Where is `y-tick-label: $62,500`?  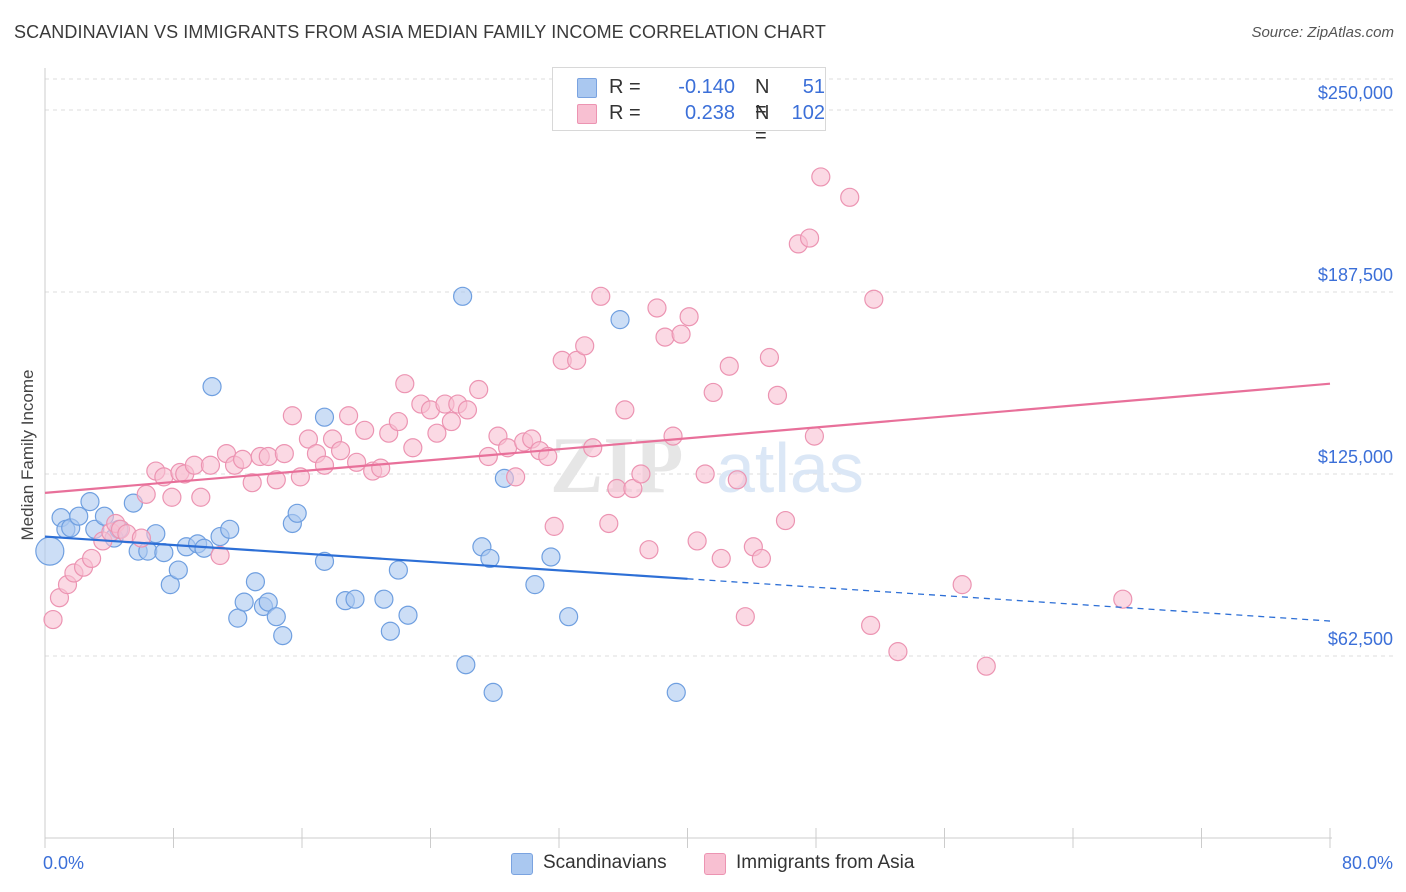
y-tick-label: $62,500 is located at coordinates (1360, 639).